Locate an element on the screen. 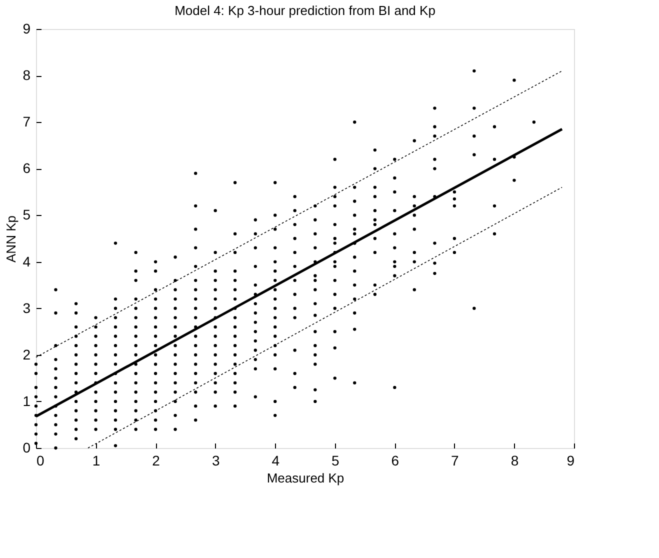 This screenshot has width=659, height=558. x-tick-label: 4 is located at coordinates (276, 460).